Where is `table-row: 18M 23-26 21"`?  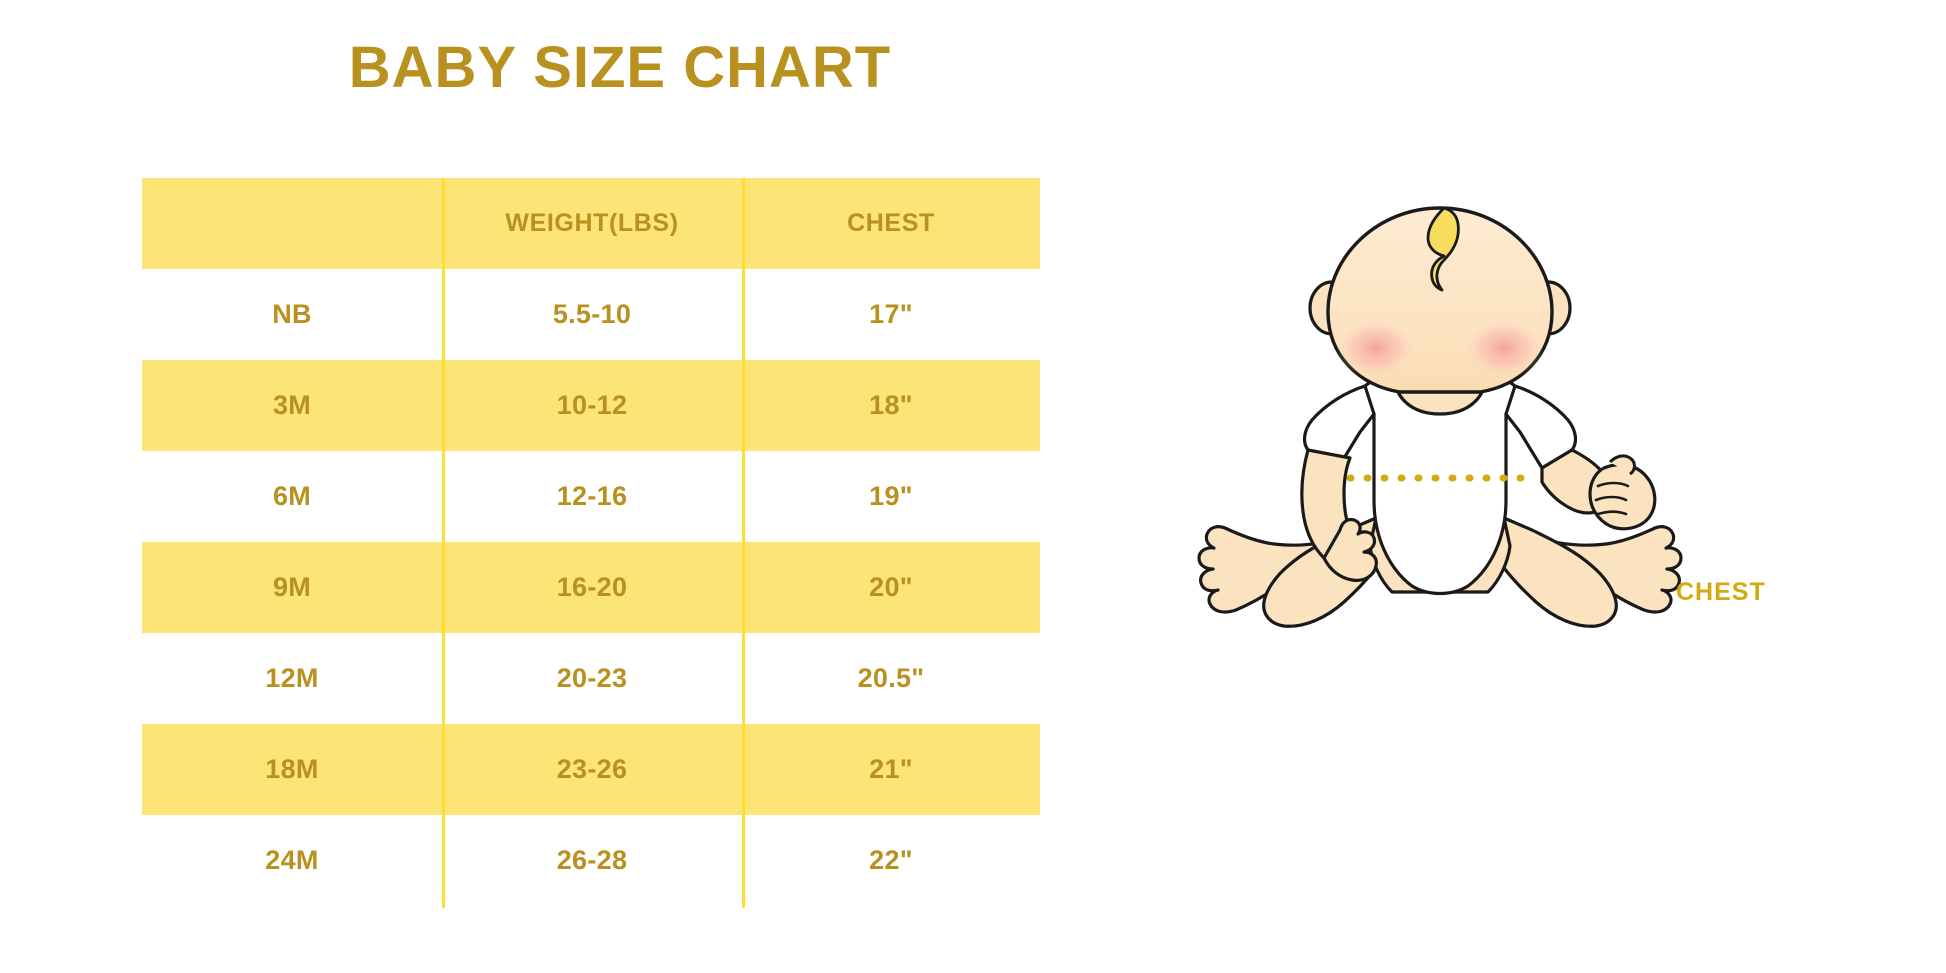 table-row: 18M 23-26 21" is located at coordinates (591, 769).